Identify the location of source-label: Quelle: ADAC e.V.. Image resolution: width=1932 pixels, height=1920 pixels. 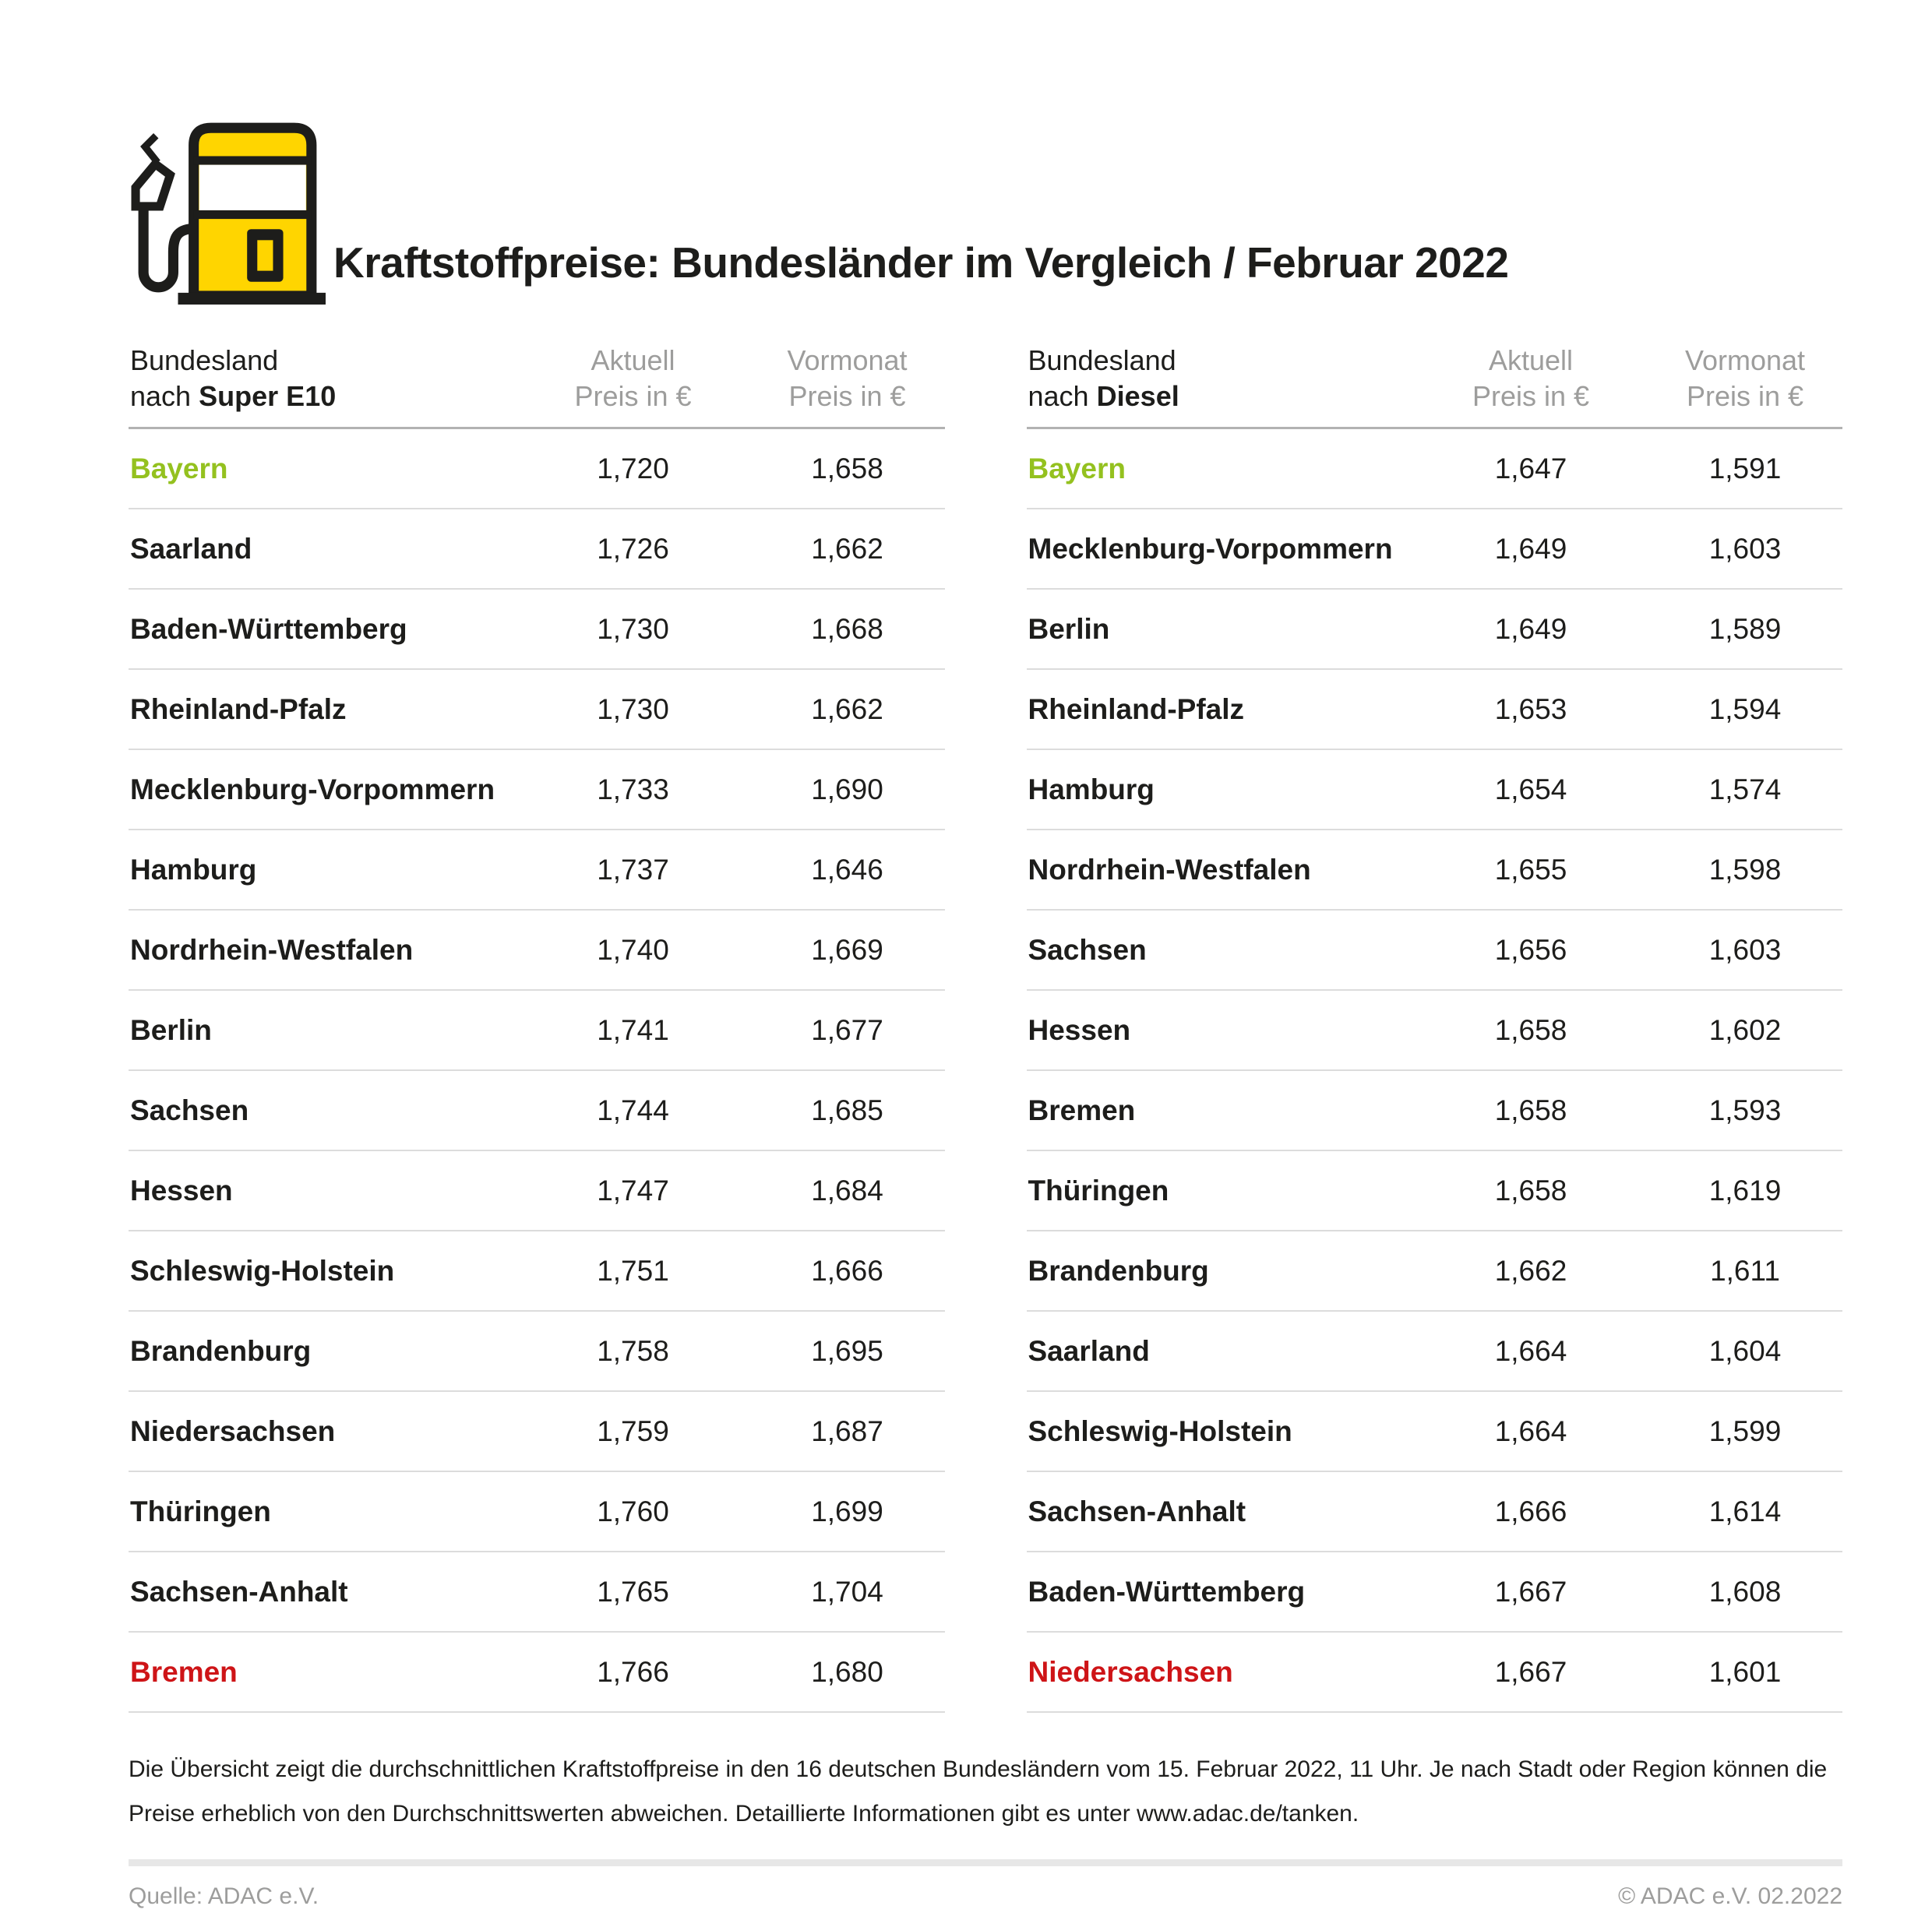
(224, 1896).